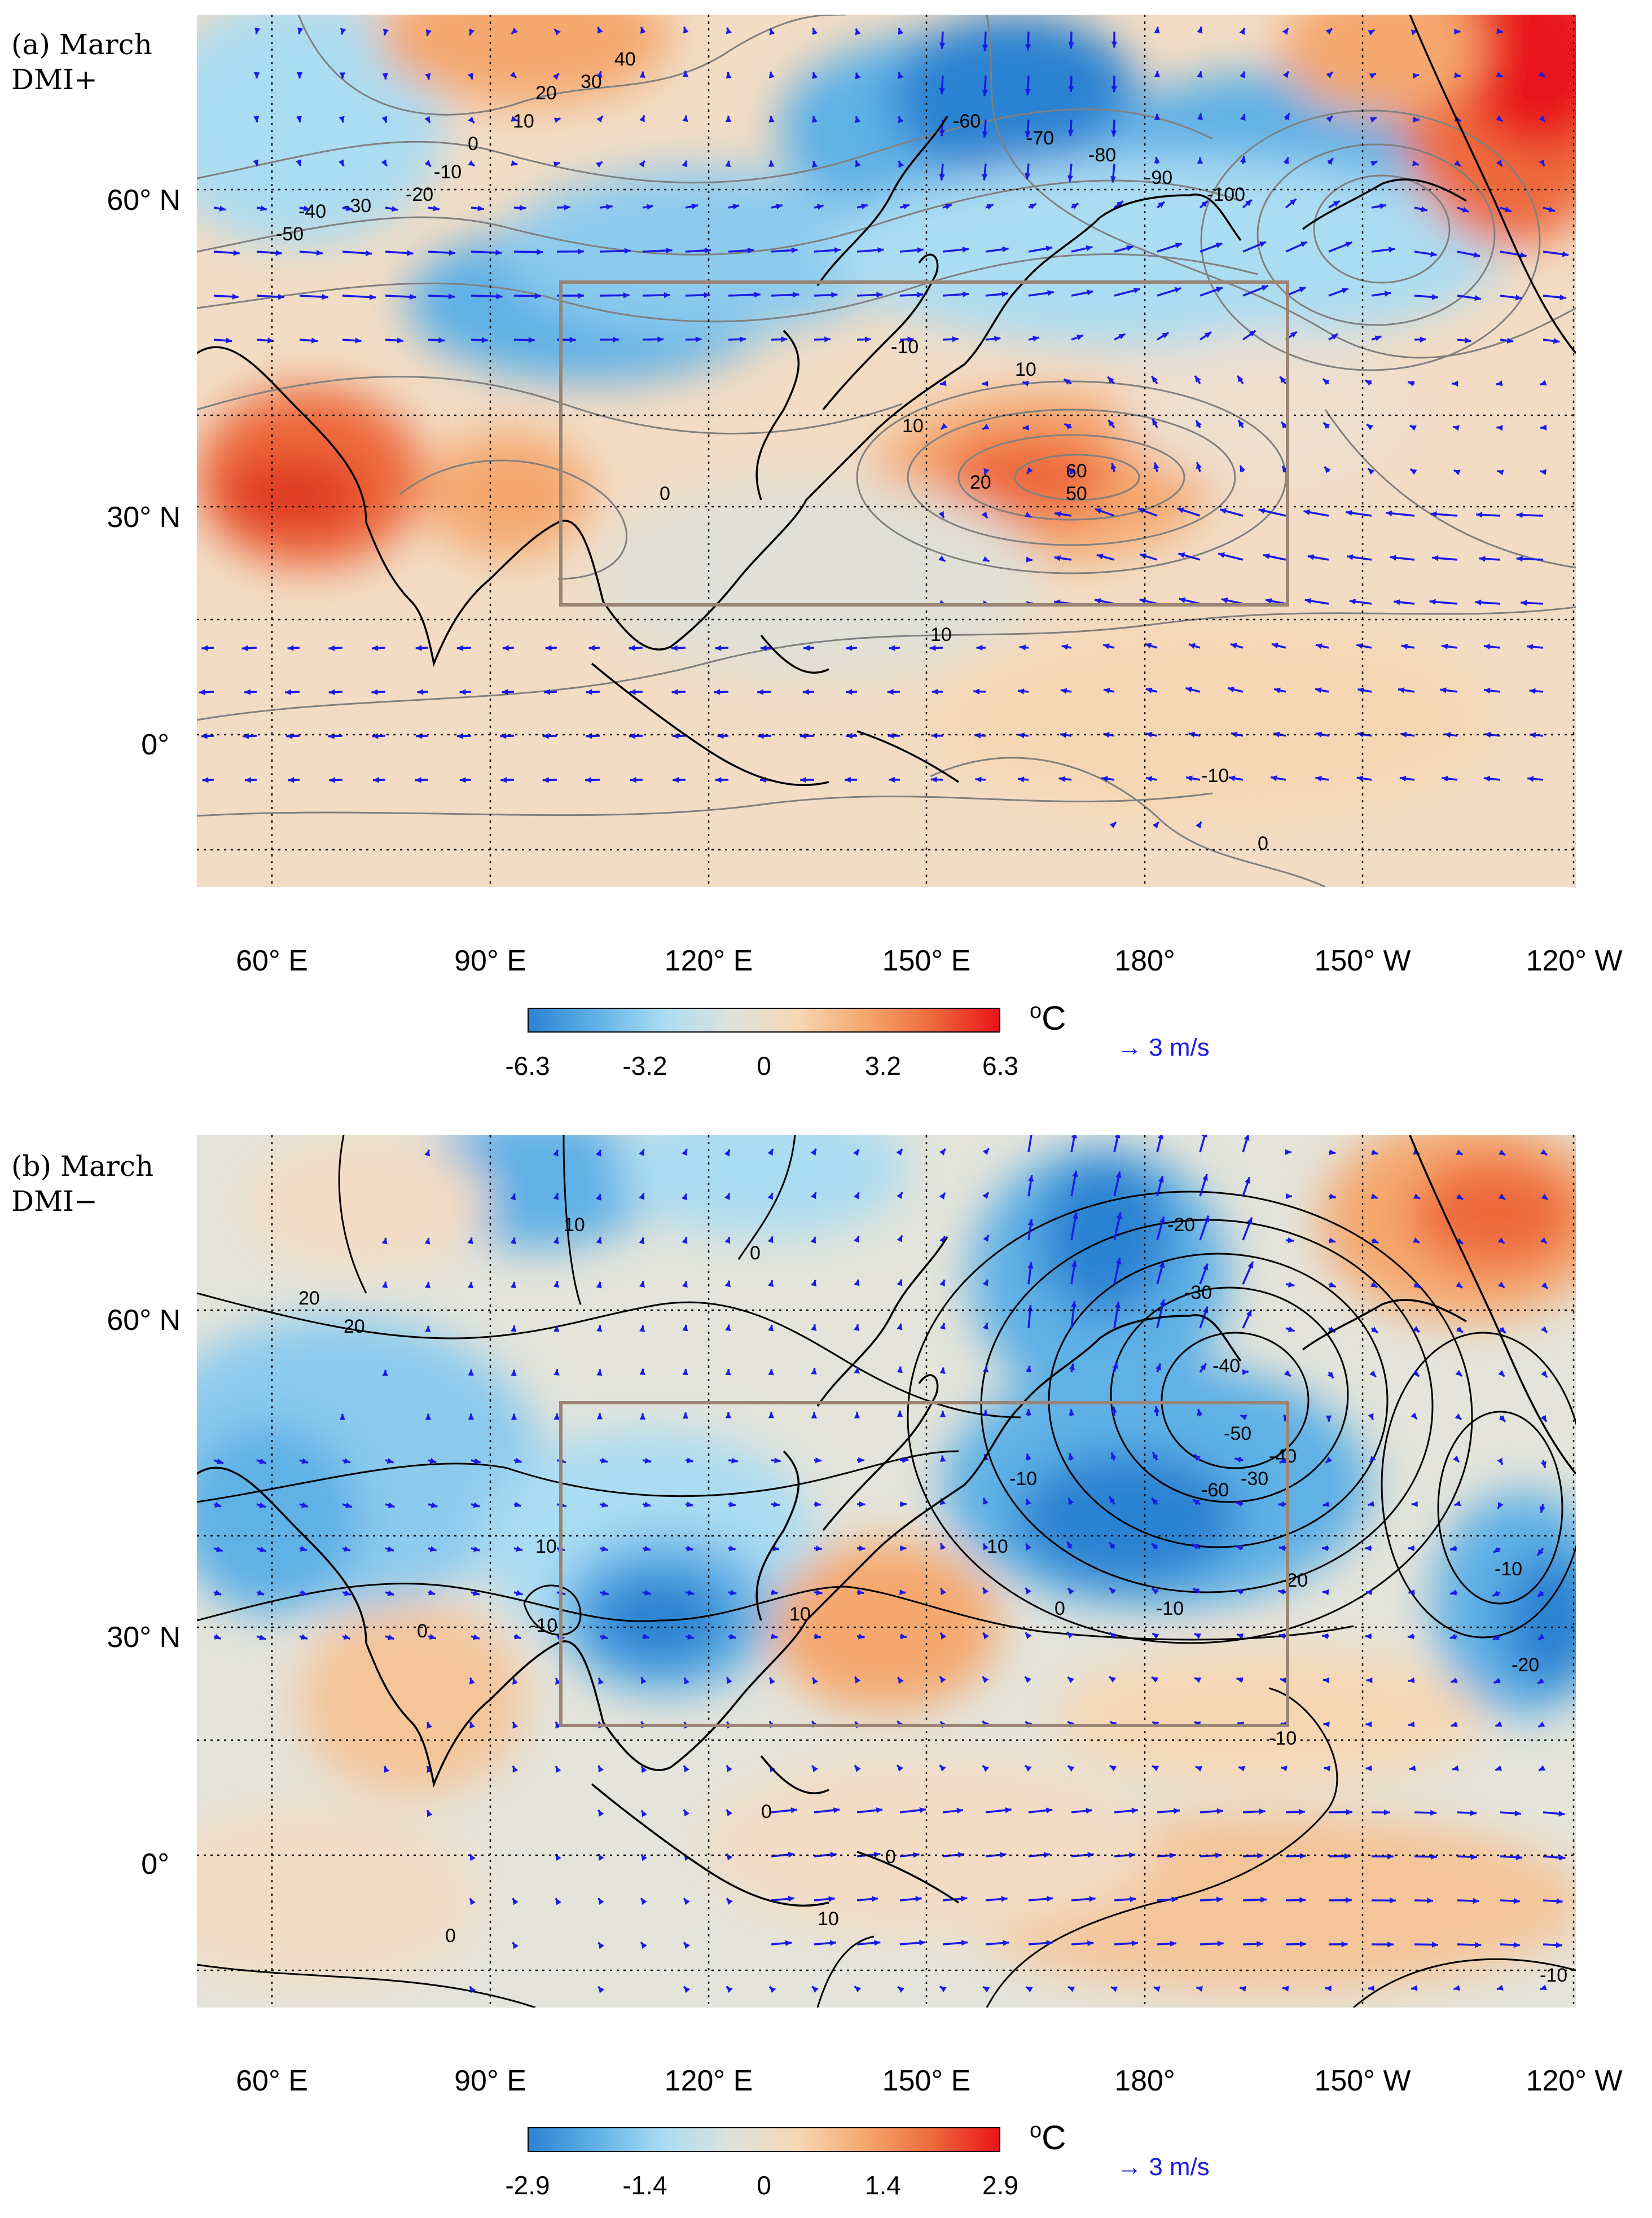 This screenshot has height=2218, width=1652. I want to click on panel-a-coastline-korea, so click(777, 415).